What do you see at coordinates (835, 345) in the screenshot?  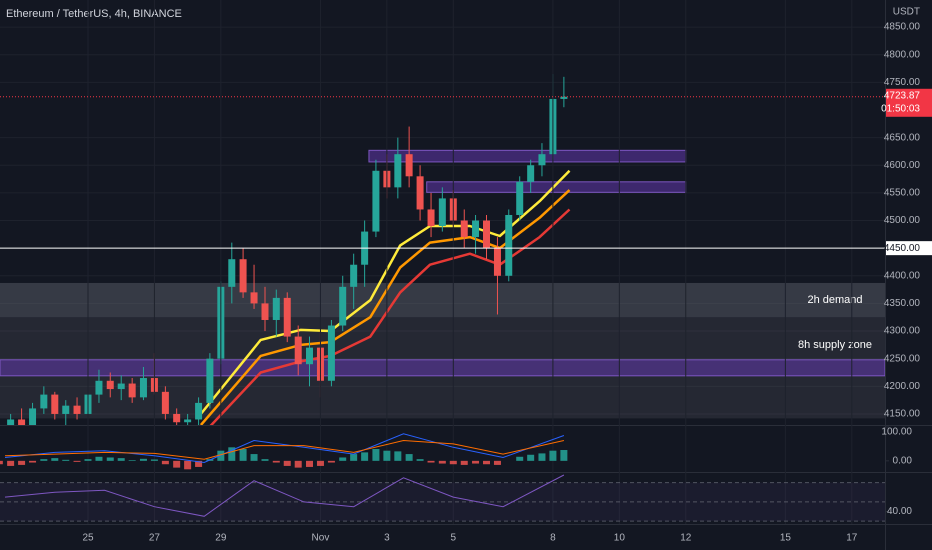 I see `zone-label: 8h supply zone` at bounding box center [835, 345].